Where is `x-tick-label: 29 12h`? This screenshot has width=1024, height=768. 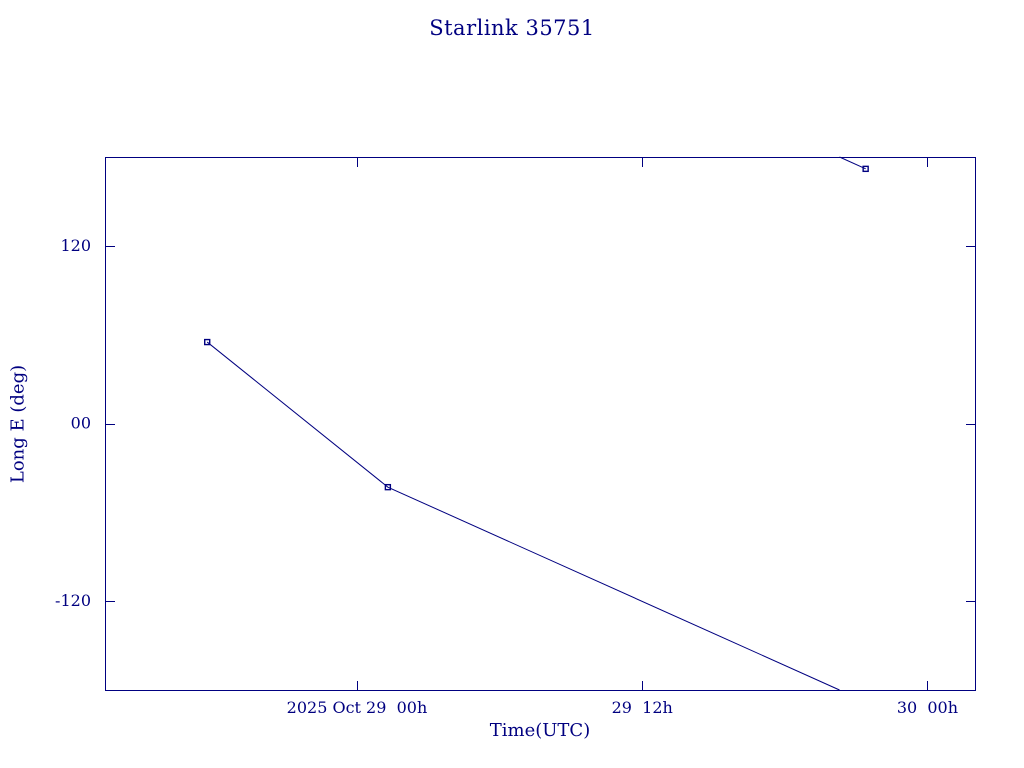 x-tick-label: 29 12h is located at coordinates (642, 707).